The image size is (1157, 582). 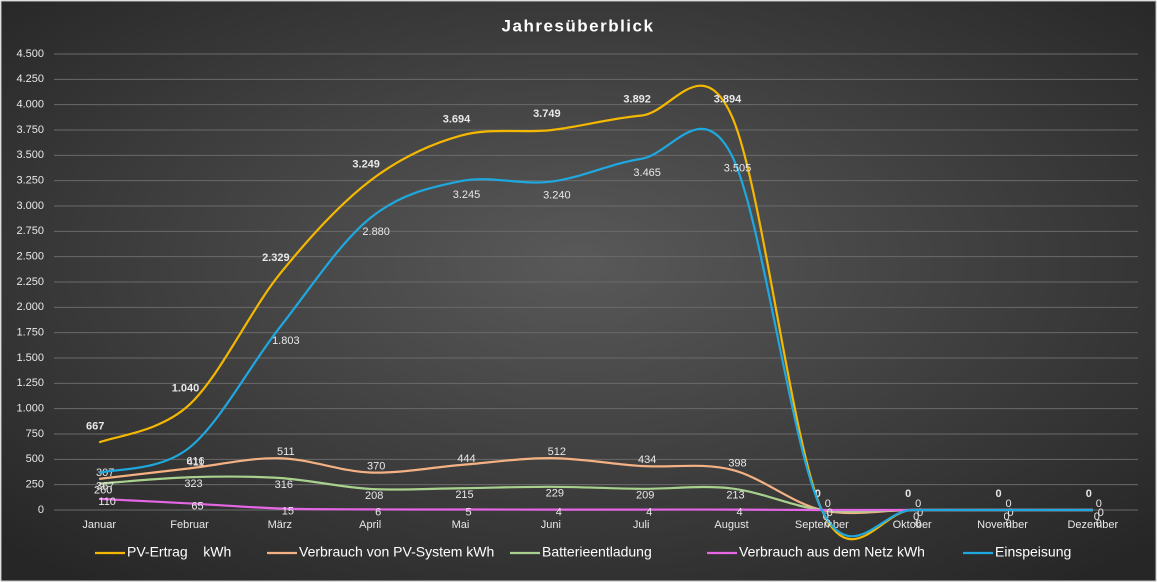 What do you see at coordinates (284, 485) in the screenshot?
I see `data-label: 316` at bounding box center [284, 485].